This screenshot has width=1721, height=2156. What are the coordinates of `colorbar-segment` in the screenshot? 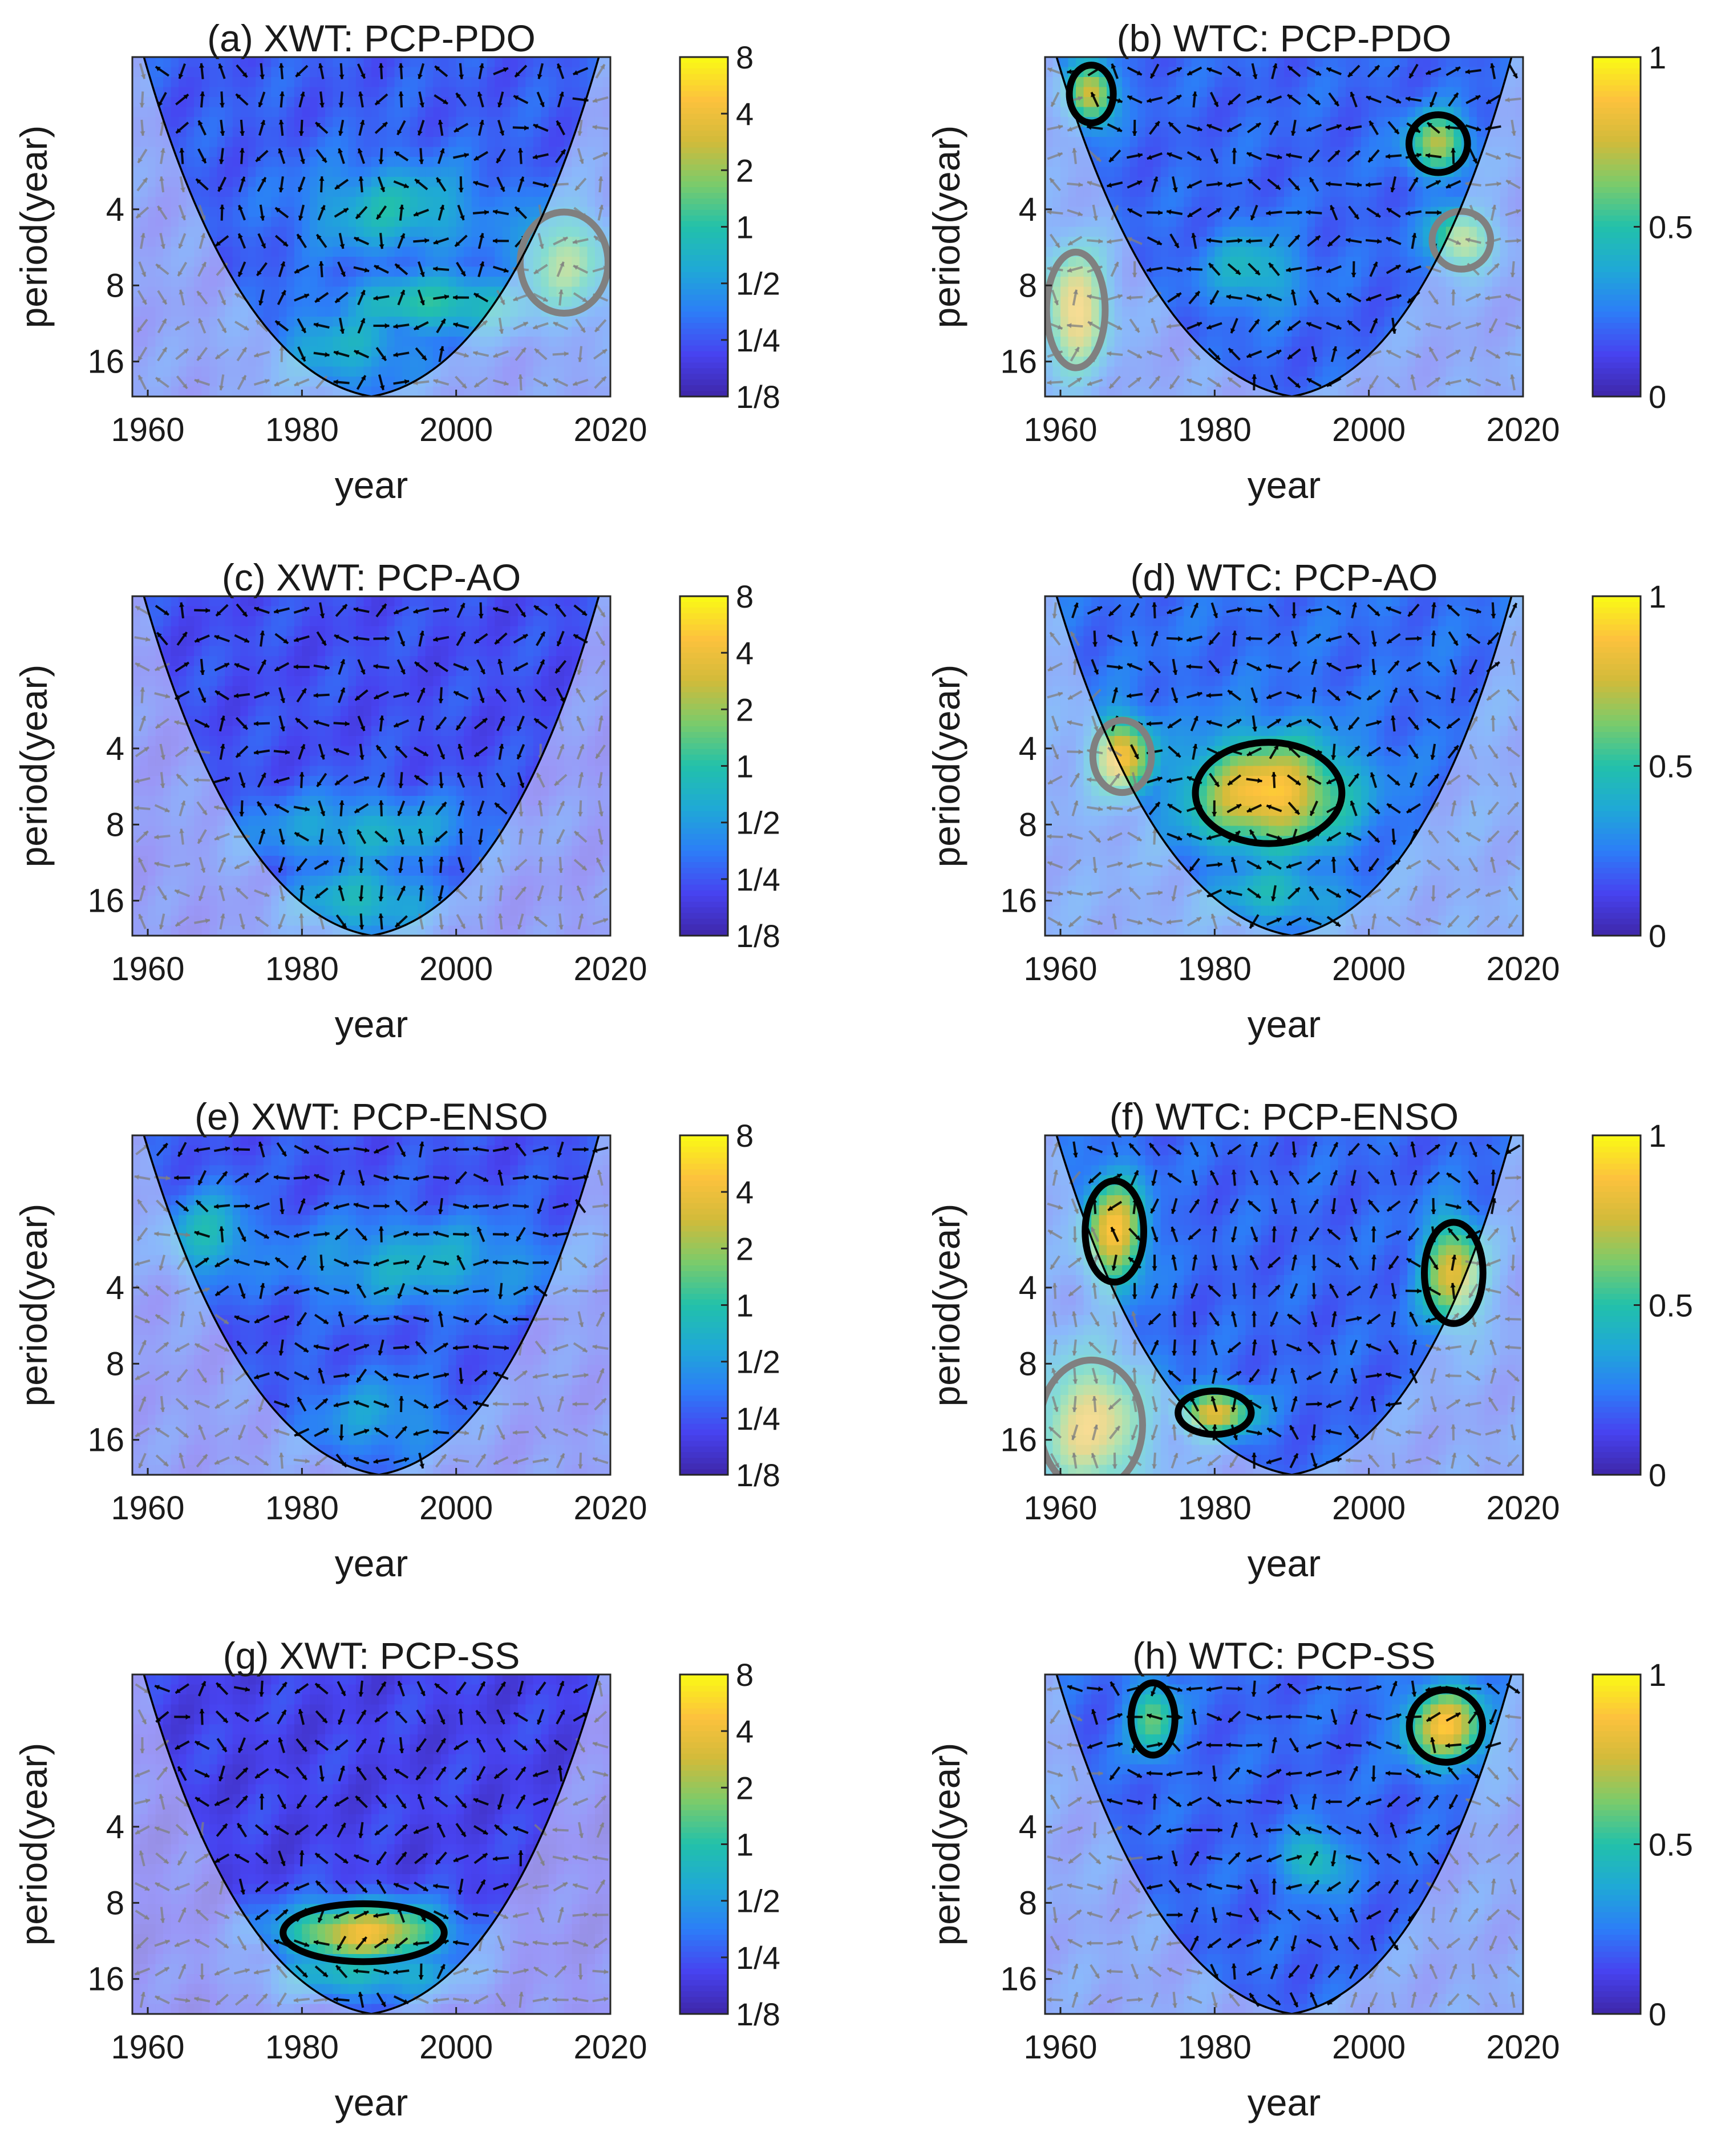 It's located at (704, 150).